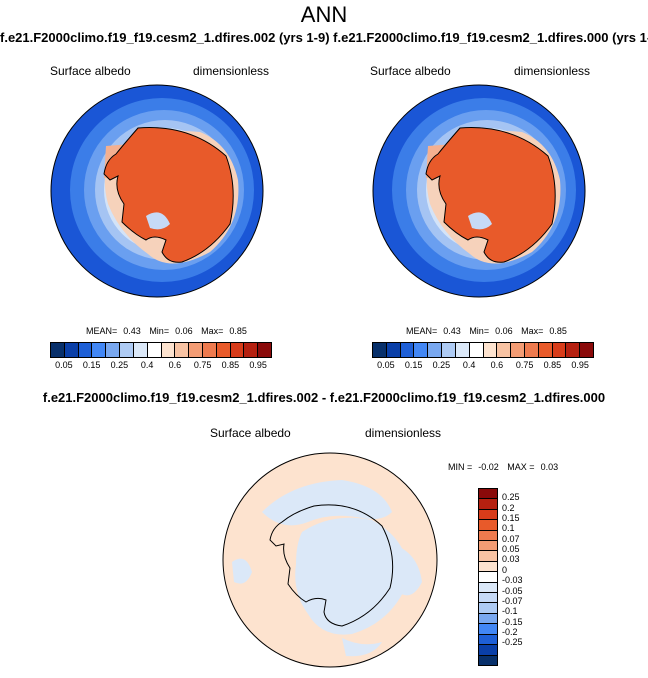  What do you see at coordinates (510, 631) in the screenshot?
I see `difference-colorbar-tick-label: -0.2` at bounding box center [510, 631].